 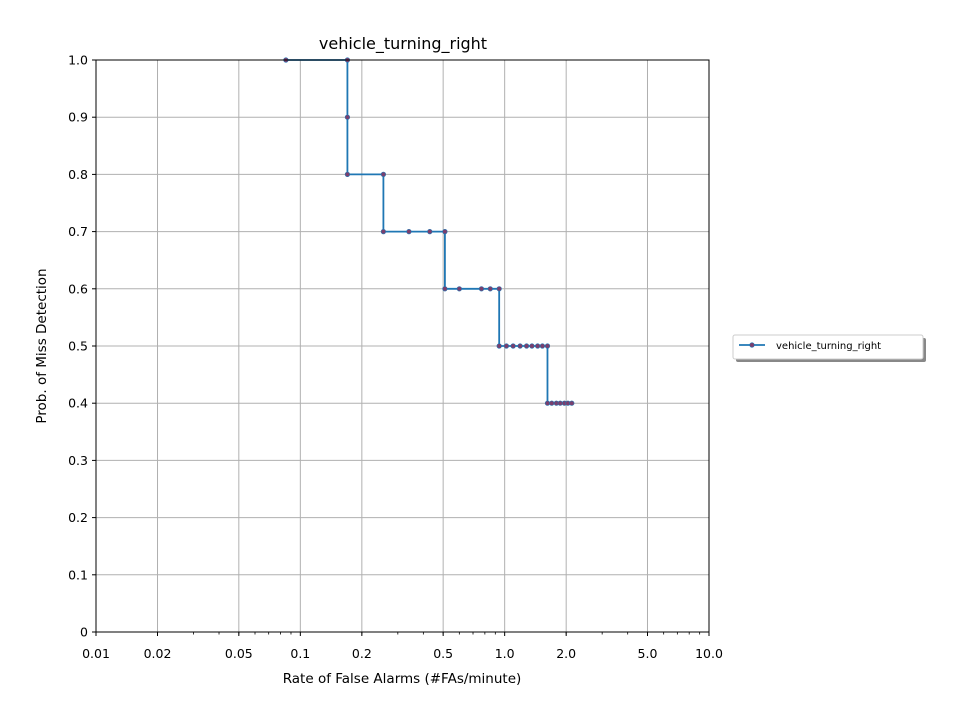 What do you see at coordinates (78, 231) in the screenshot?
I see `y-tick-label: 0.7` at bounding box center [78, 231].